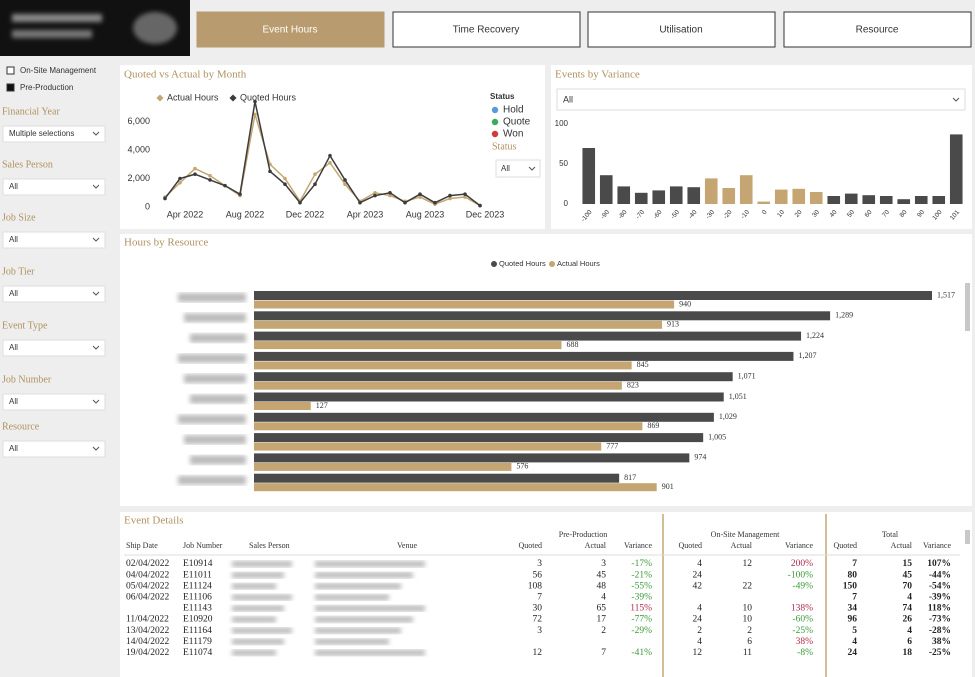 The image size is (975, 677). I want to click on table-cell: 200%, so click(802, 564).